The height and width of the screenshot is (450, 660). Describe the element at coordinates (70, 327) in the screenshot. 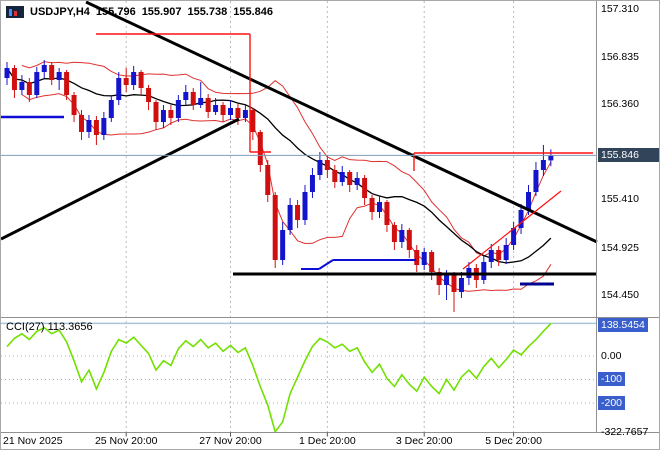

I see `indicator-value: 113.3656` at that location.